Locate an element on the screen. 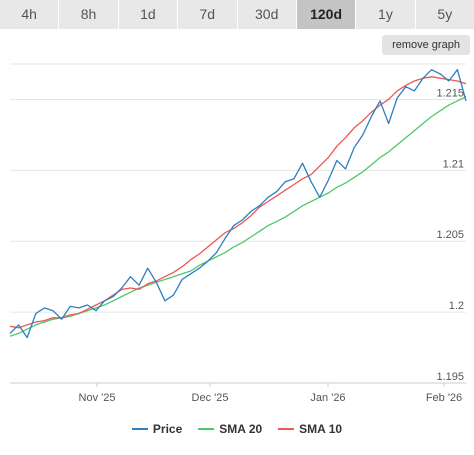  legend-label-sma10: SMA 10 is located at coordinates (321, 429).